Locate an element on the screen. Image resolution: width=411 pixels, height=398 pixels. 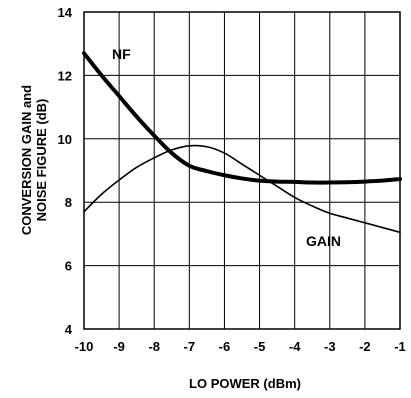
x-tick-label: -8 is located at coordinates (154, 346).